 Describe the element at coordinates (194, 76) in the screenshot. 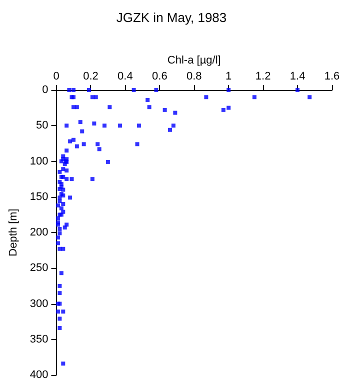

I see `x-tick-label: 0.8` at that location.